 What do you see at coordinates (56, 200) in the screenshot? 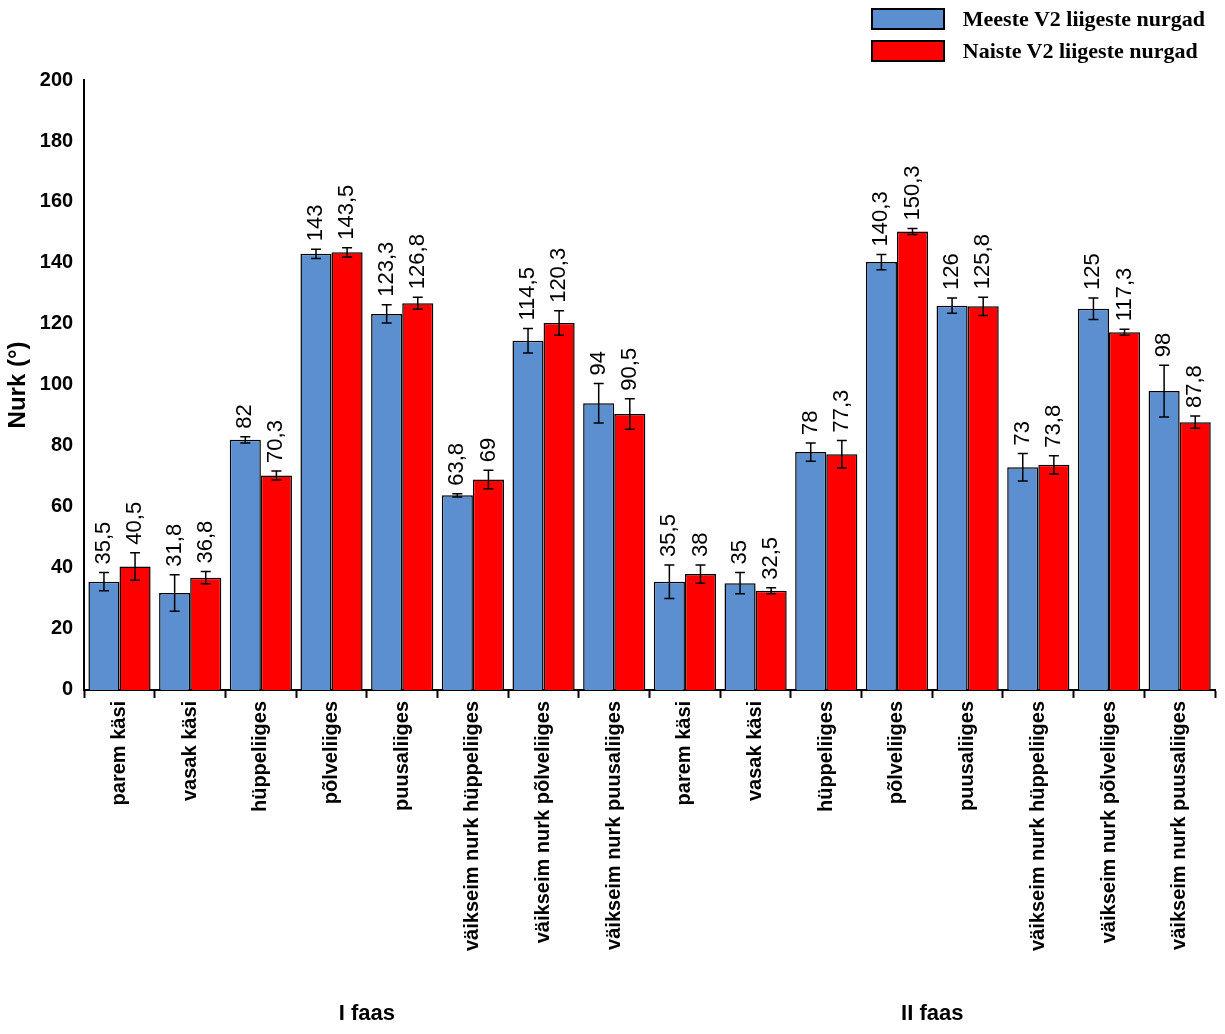
I see `y-tick-label: 160` at bounding box center [56, 200].